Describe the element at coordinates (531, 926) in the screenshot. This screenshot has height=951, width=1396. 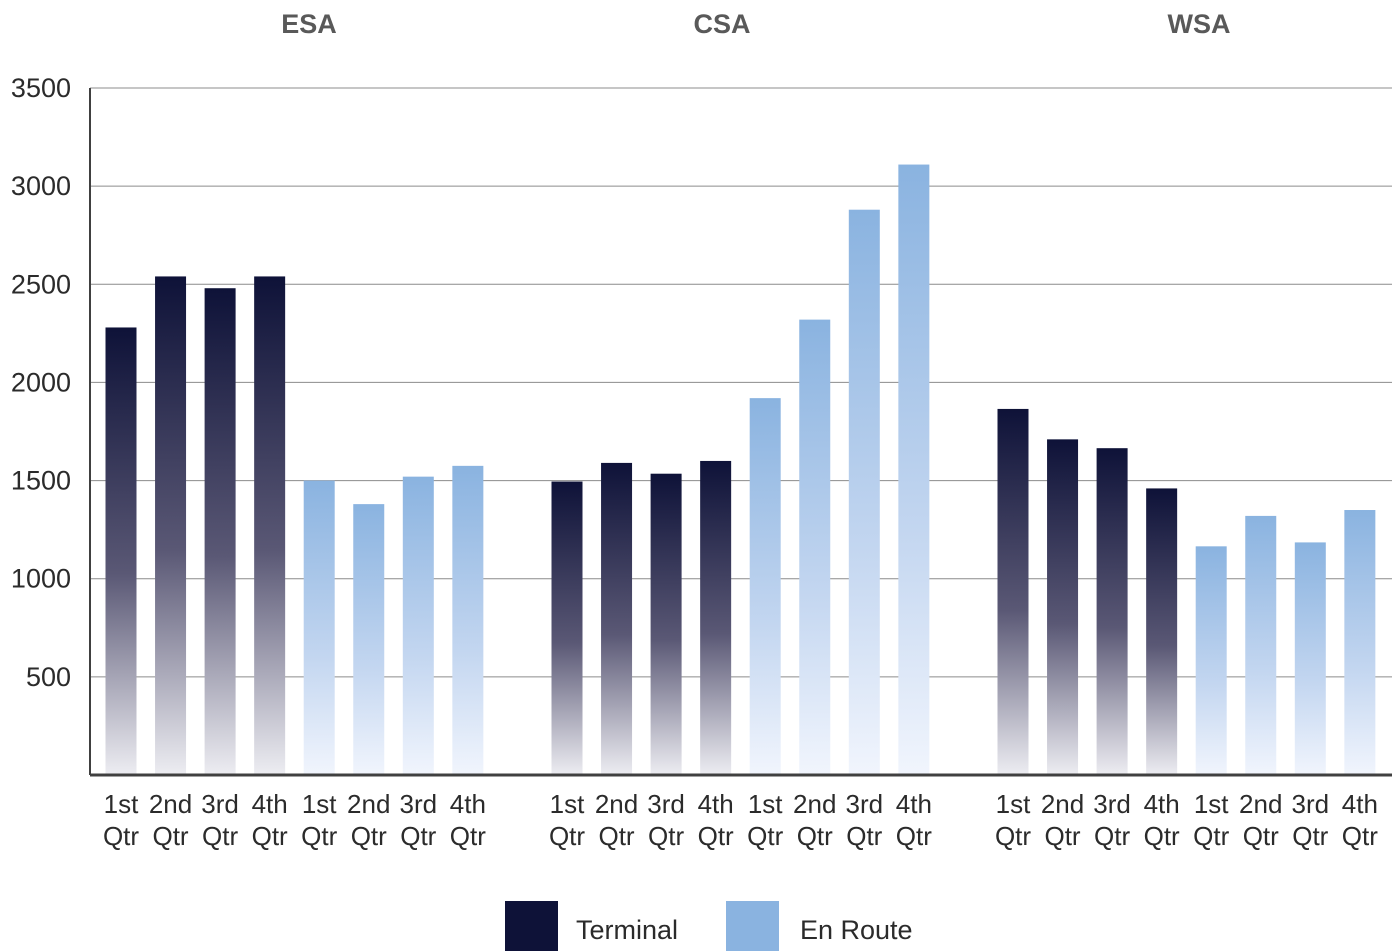
I see `legend-swatch-terminal` at that location.